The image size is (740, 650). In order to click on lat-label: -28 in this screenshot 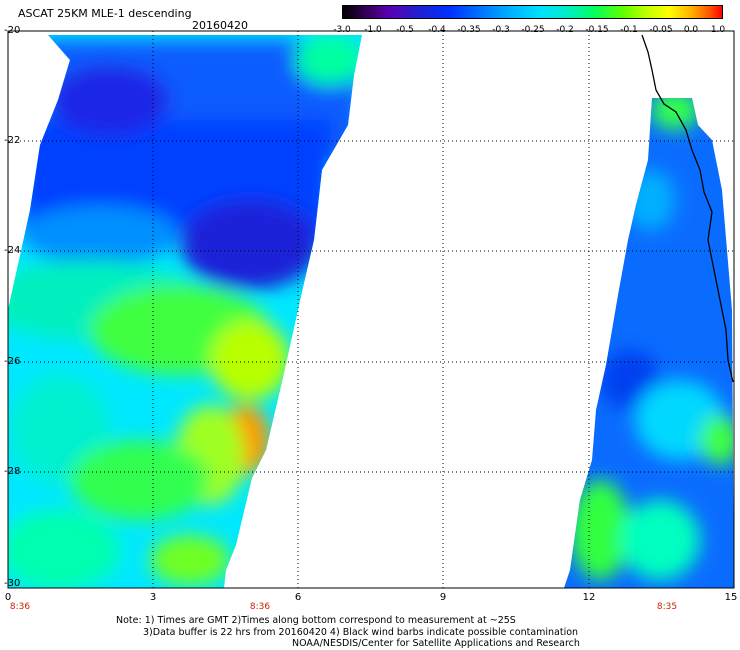, I will do `click(12, 471)`.